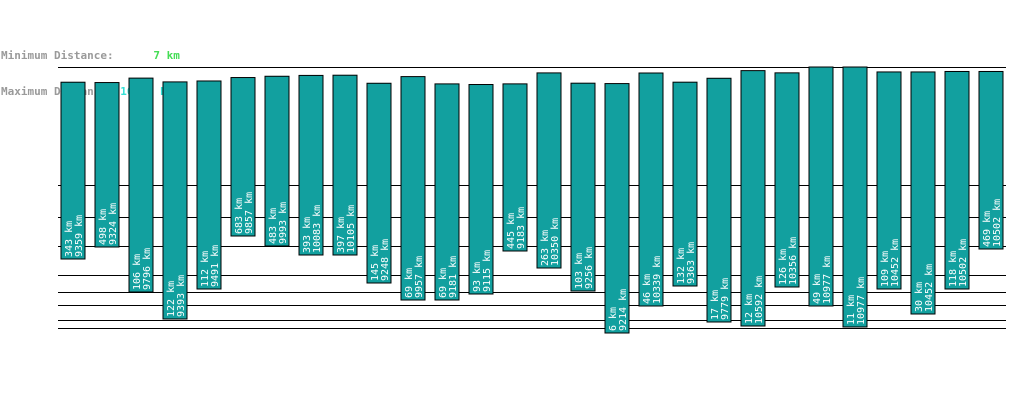  What do you see at coordinates (851, 310) in the screenshot?
I see `bar-label-secondary: 11 km` at bounding box center [851, 310].